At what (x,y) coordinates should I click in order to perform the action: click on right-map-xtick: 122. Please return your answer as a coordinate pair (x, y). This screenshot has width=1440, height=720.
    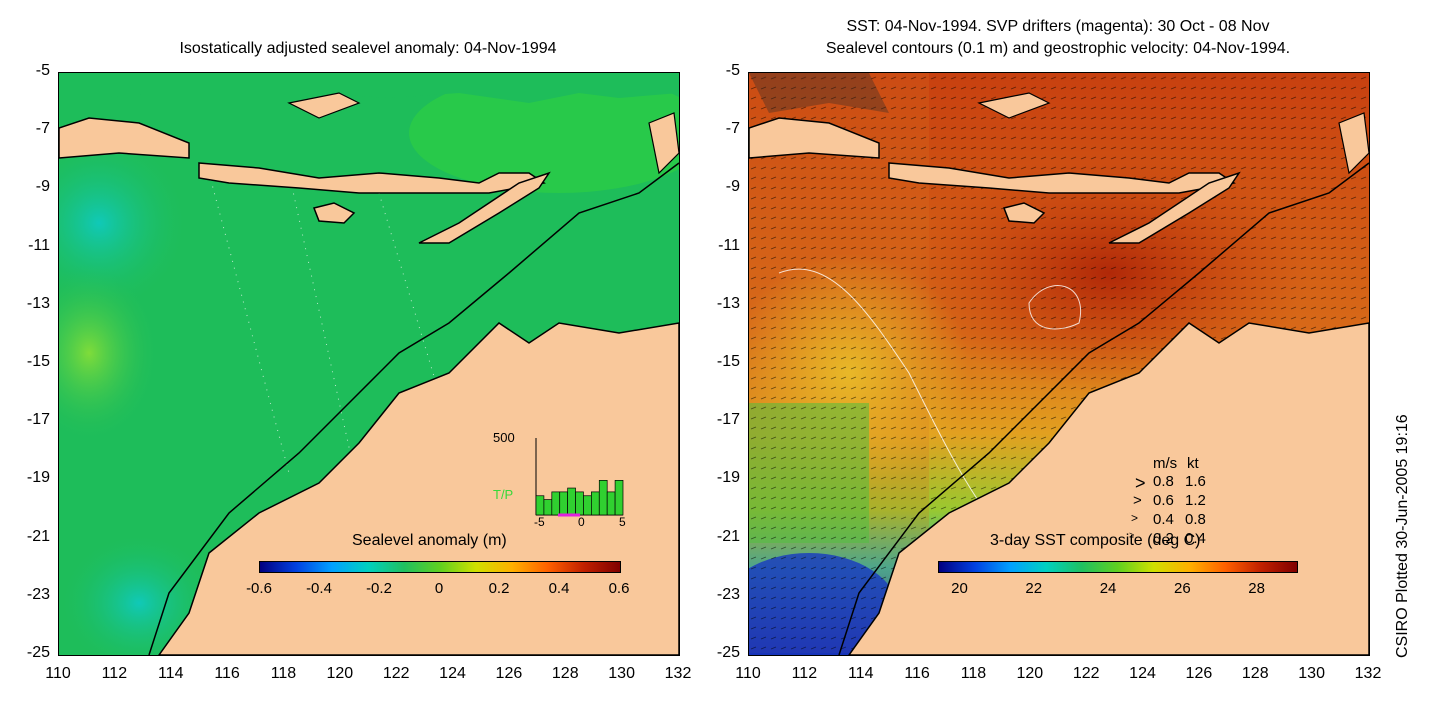
    Looking at the image, I should click on (1086, 673).